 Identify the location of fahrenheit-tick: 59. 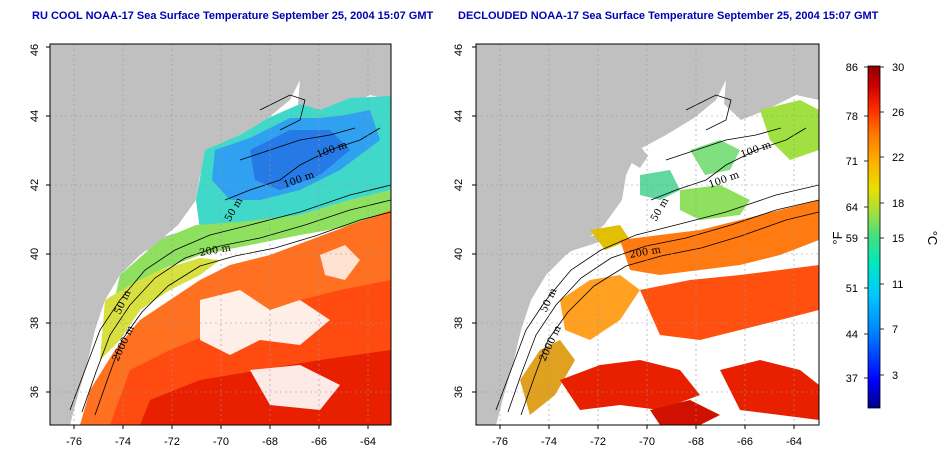
(852, 239).